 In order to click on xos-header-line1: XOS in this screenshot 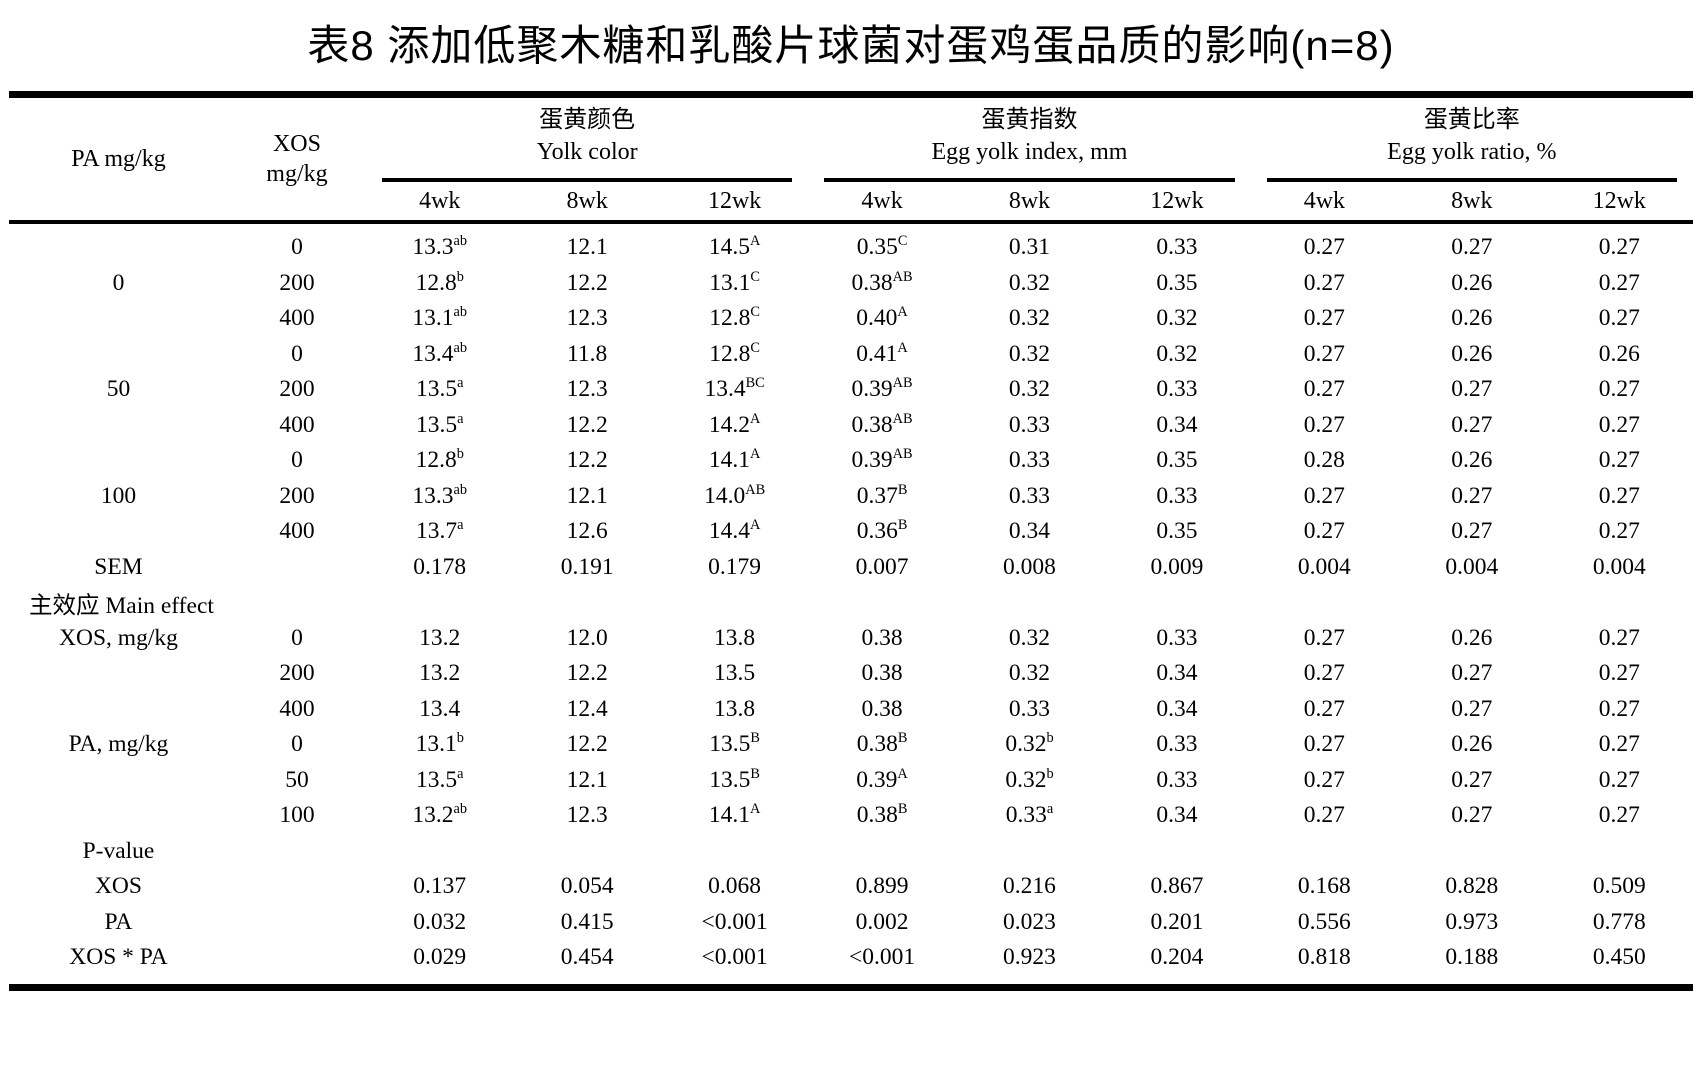, I will do `click(296, 144)`.